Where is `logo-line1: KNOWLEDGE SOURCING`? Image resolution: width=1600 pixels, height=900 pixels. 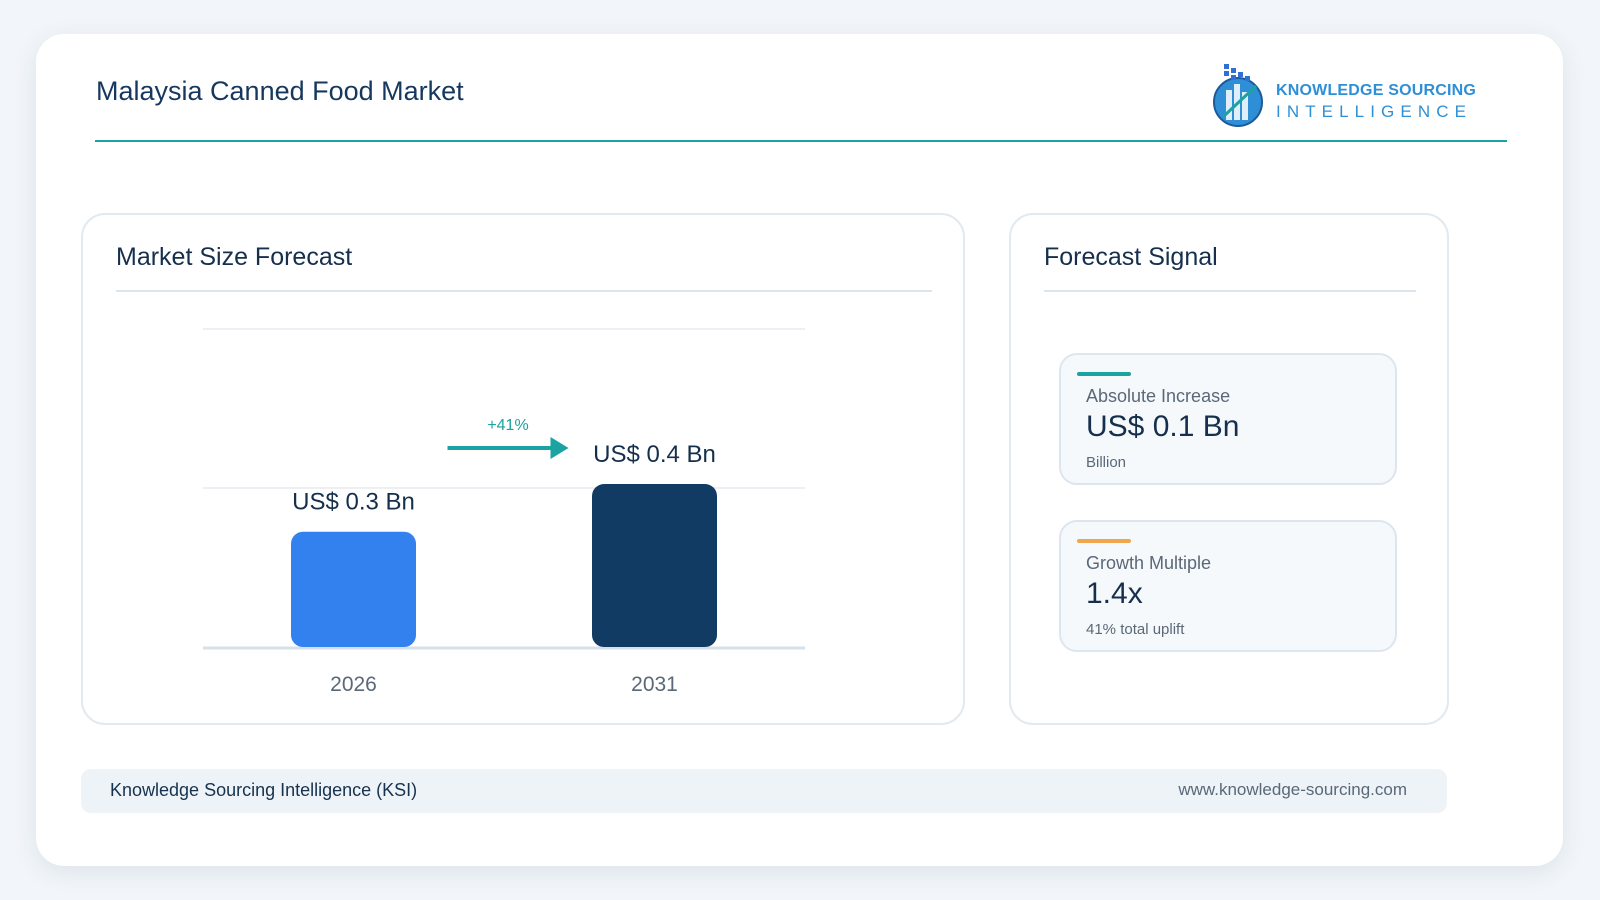
logo-line1: KNOWLEDGE SOURCING is located at coordinates (1376, 90).